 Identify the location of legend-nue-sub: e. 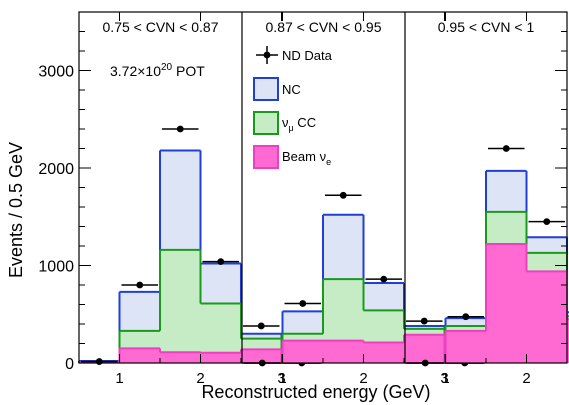
(328, 162).